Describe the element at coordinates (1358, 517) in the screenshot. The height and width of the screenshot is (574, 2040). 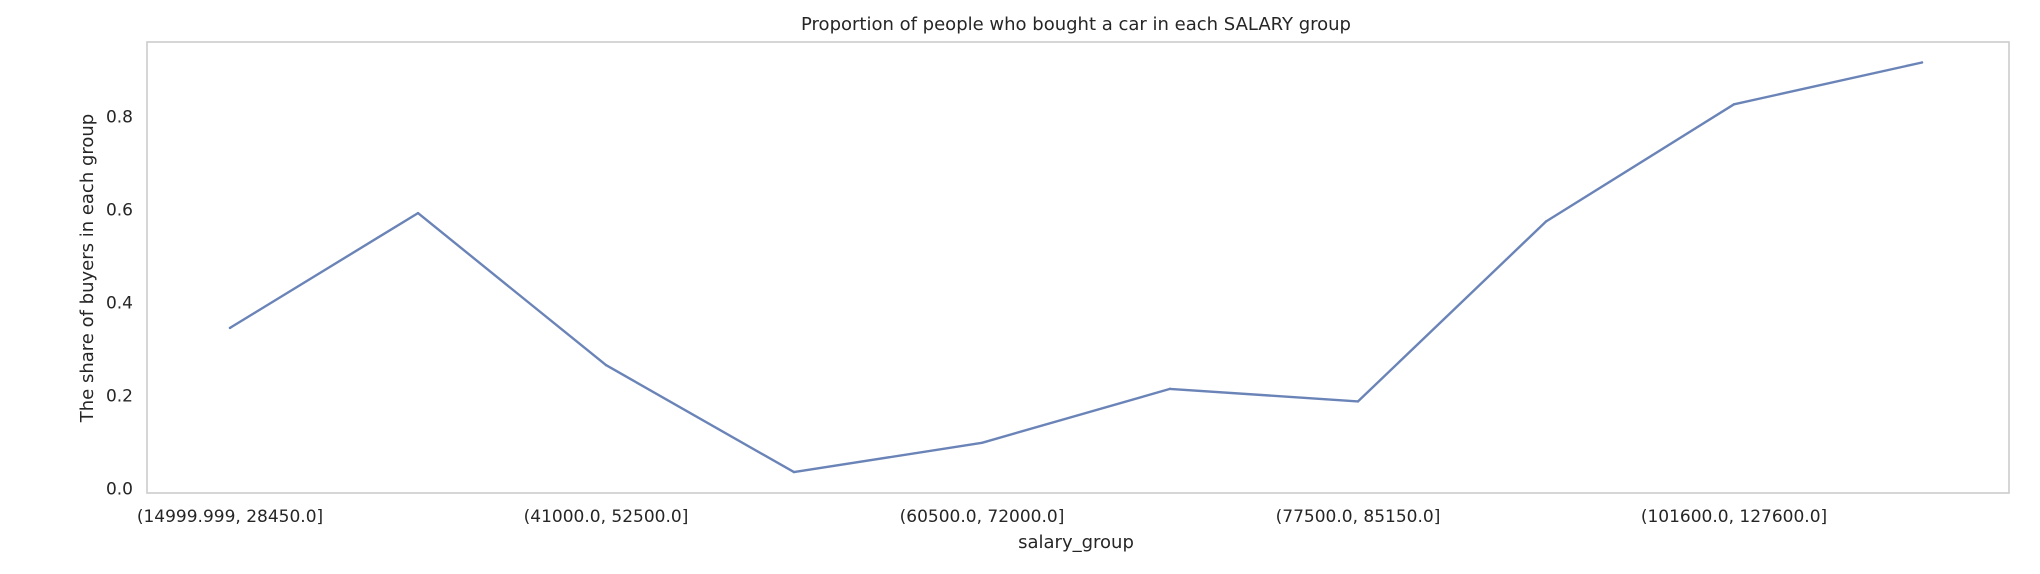
I see `x-tick-label: (77500.0, 85150.0]` at that location.